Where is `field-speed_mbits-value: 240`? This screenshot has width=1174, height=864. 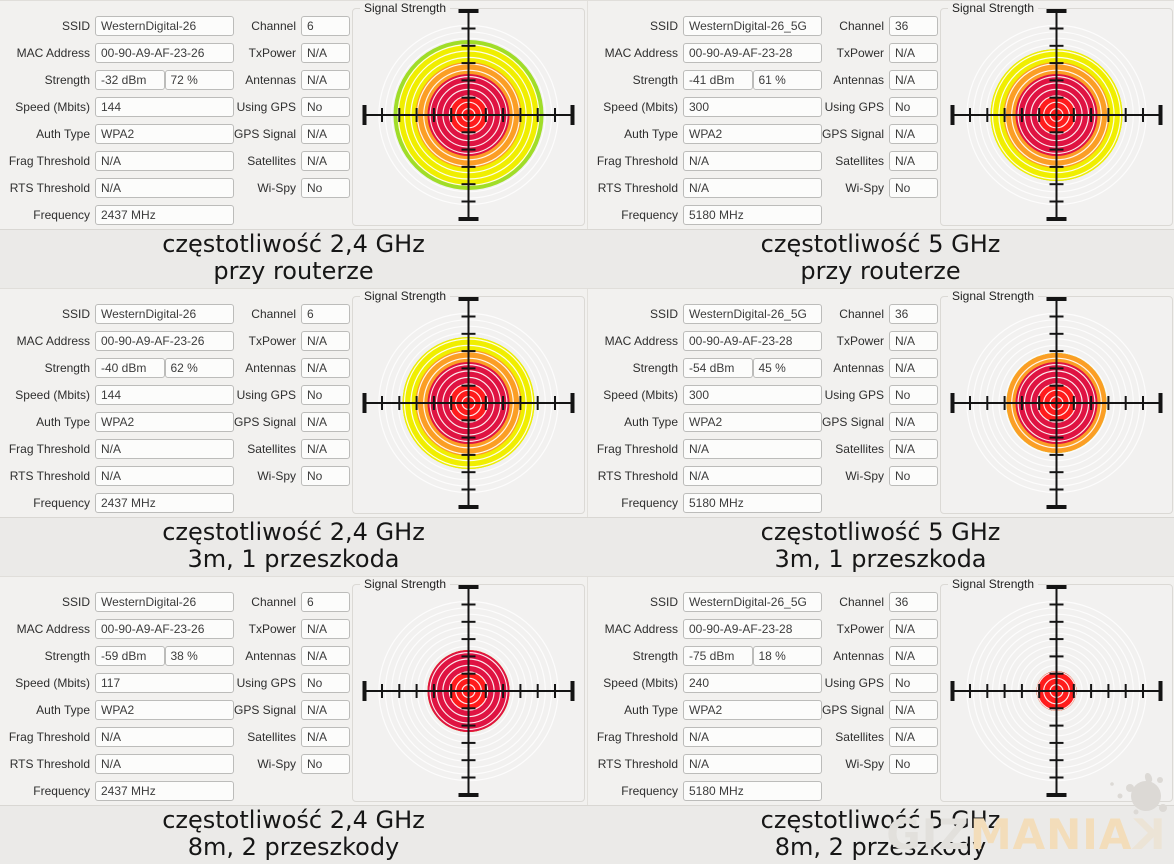 field-speed_mbits-value: 240 is located at coordinates (752, 682).